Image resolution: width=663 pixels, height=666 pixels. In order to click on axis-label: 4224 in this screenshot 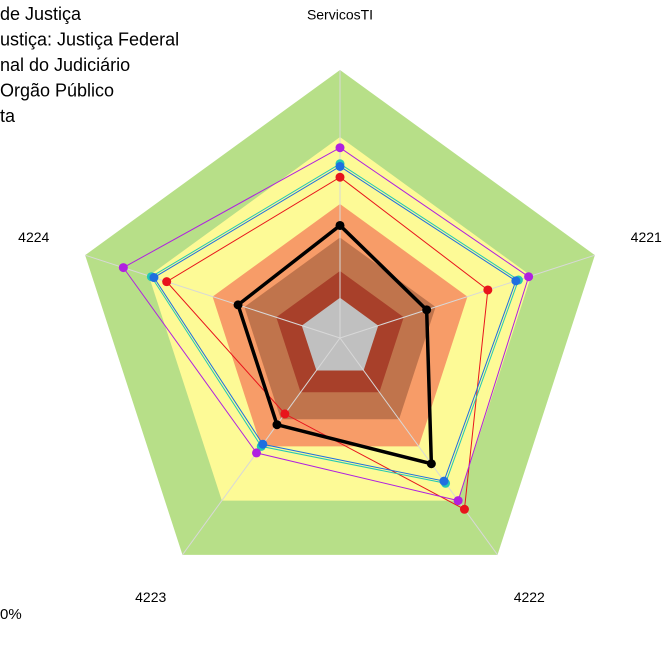, I will do `click(33, 237)`.